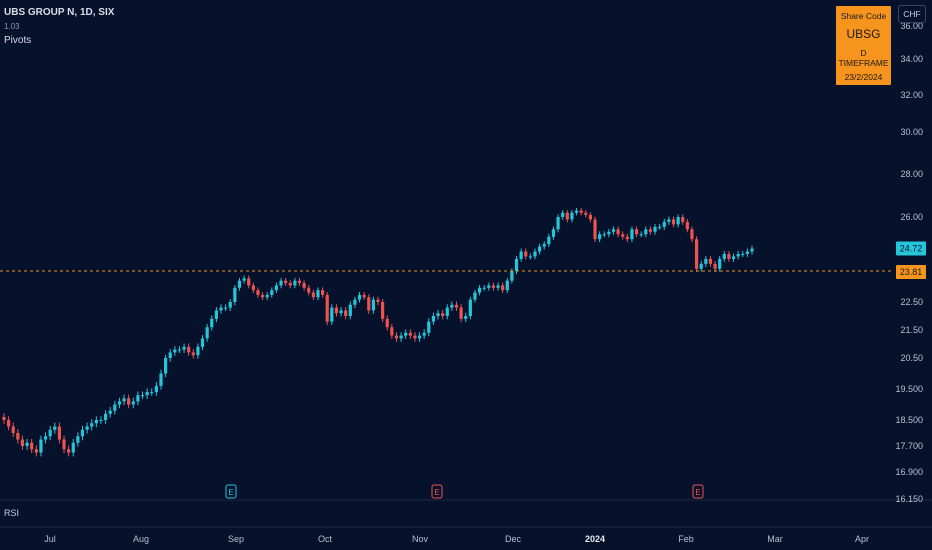 Image resolution: width=932 pixels, height=550 pixels. Describe the element at coordinates (18, 40) in the screenshot. I see `indicator-label: Pivots` at that location.